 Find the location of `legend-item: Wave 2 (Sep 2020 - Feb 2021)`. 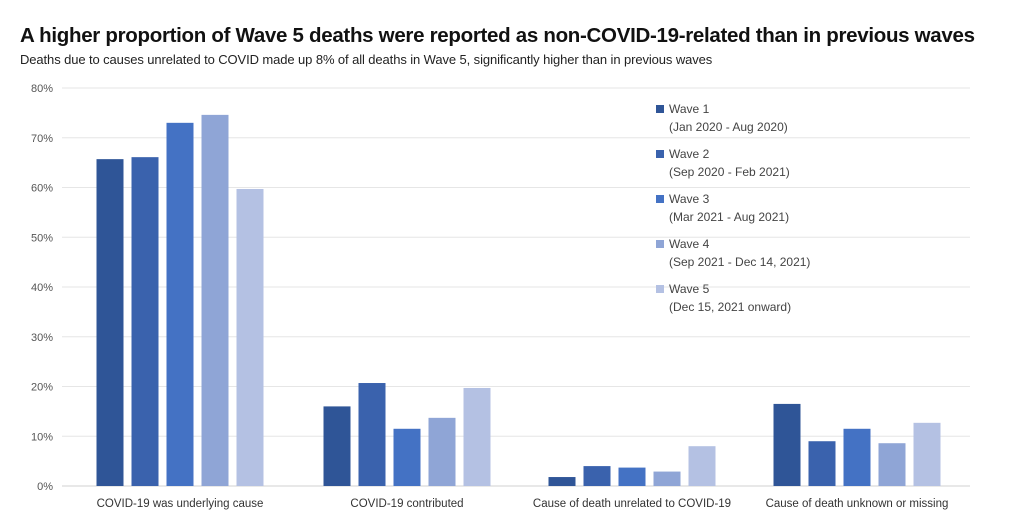

legend-item: Wave 2 (Sep 2020 - Feb 2021) is located at coordinates (723, 163).